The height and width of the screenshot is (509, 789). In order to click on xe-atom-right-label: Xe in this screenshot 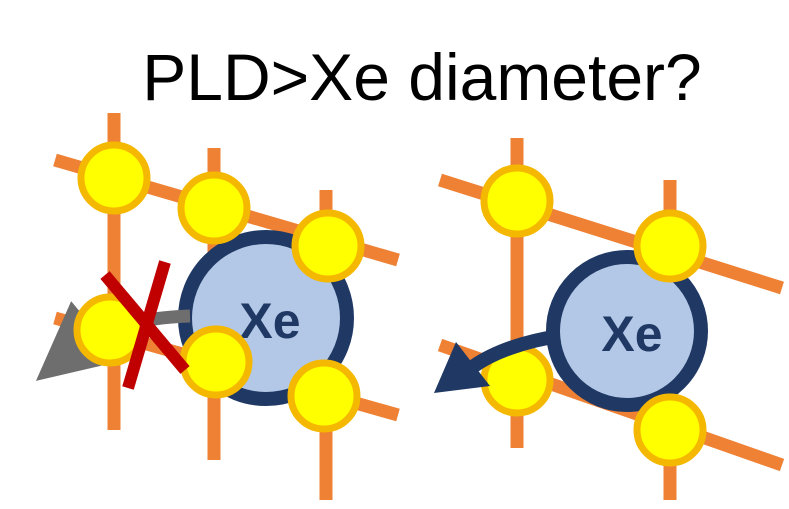, I will do `click(631, 334)`.